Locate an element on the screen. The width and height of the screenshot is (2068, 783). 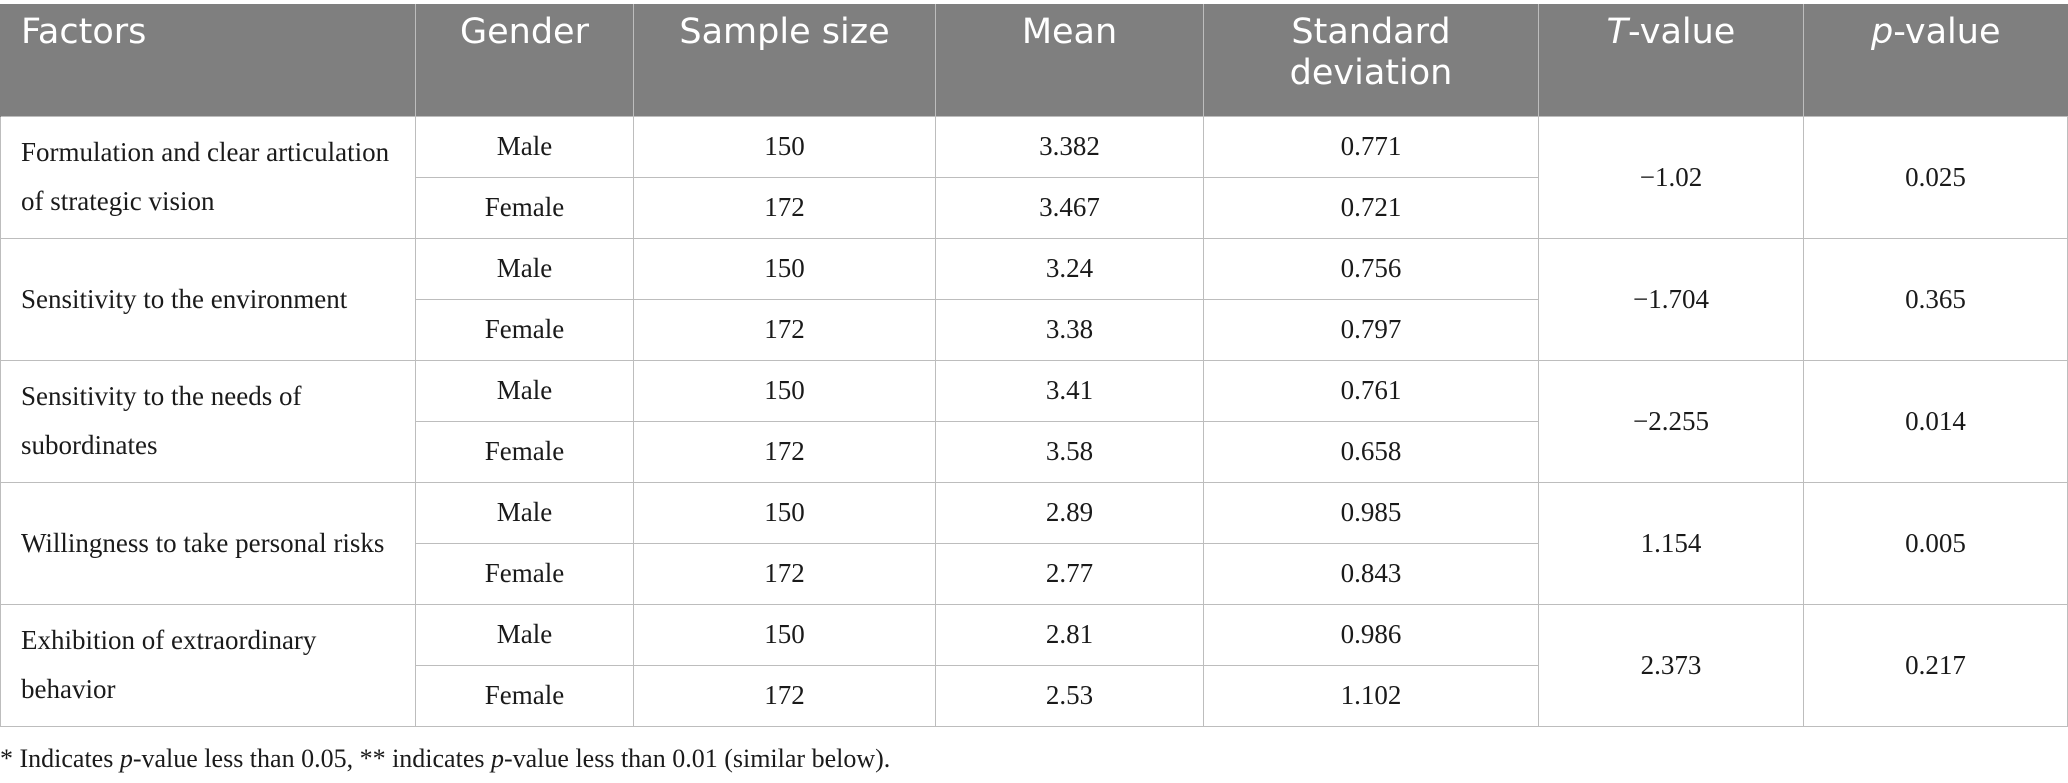
p-value-cell: 0.365 is located at coordinates (1935, 299).